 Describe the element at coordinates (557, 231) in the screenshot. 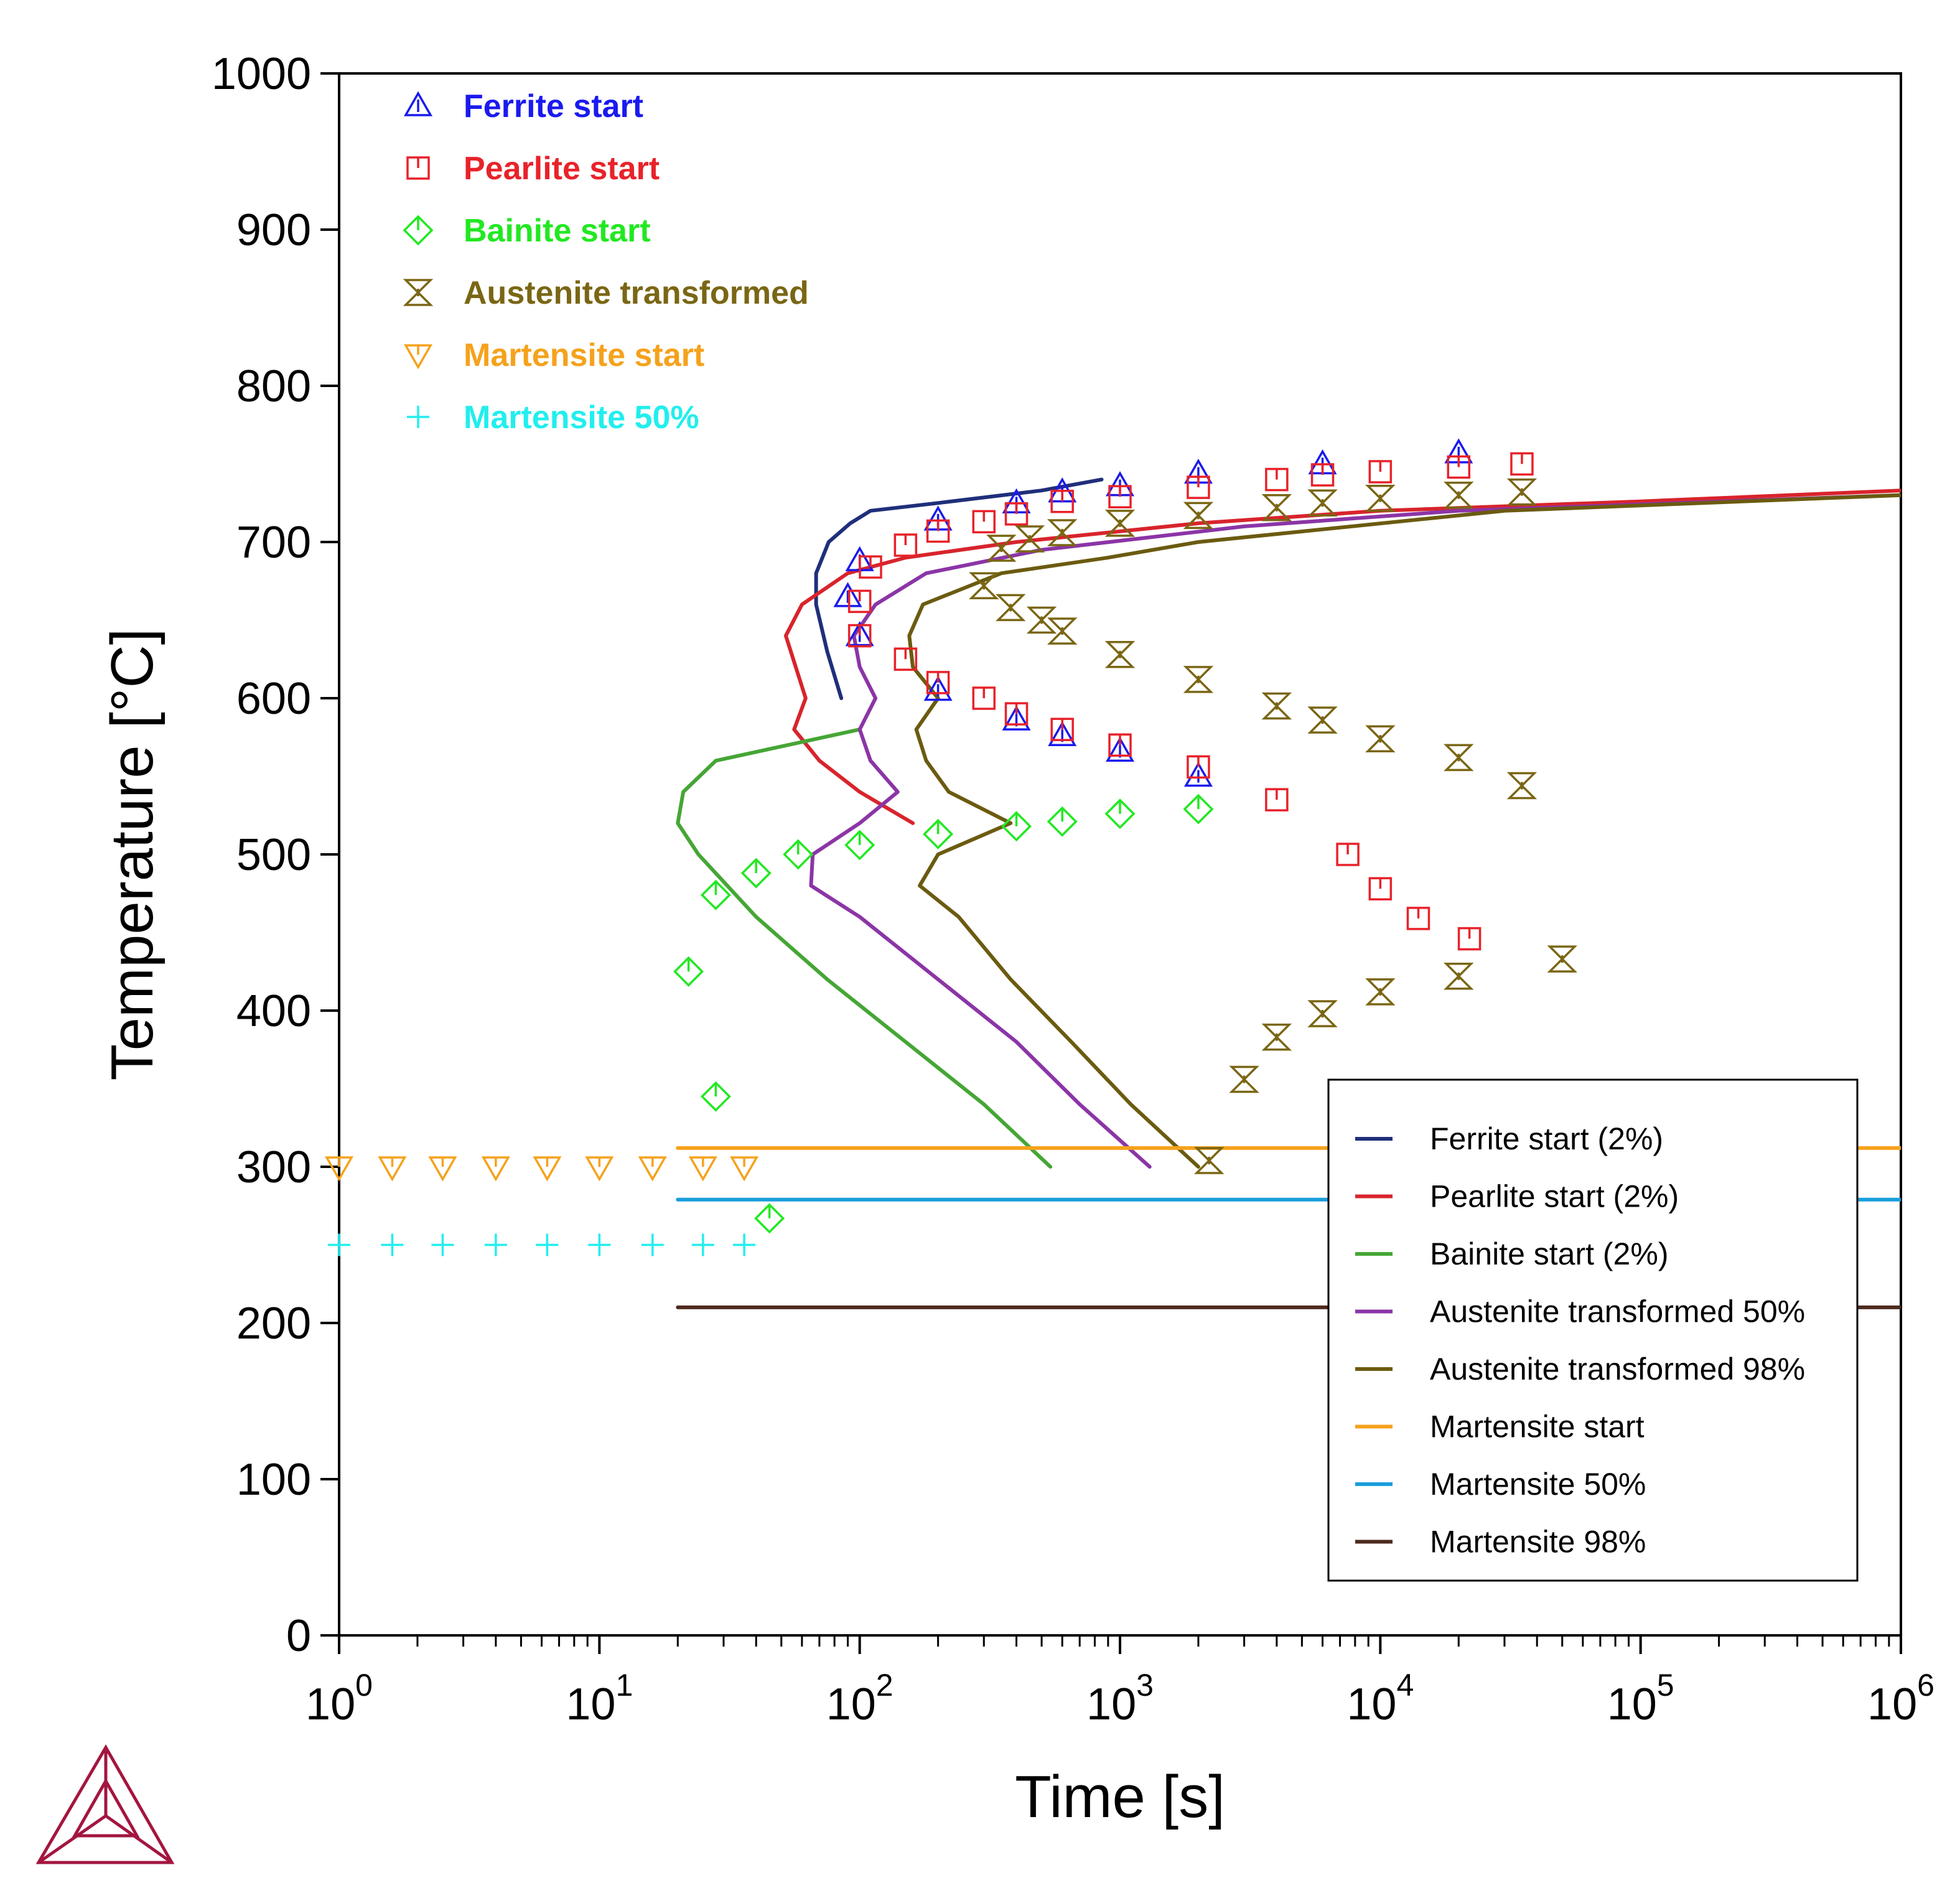

I see `marker-legend-label: Bainite start` at that location.